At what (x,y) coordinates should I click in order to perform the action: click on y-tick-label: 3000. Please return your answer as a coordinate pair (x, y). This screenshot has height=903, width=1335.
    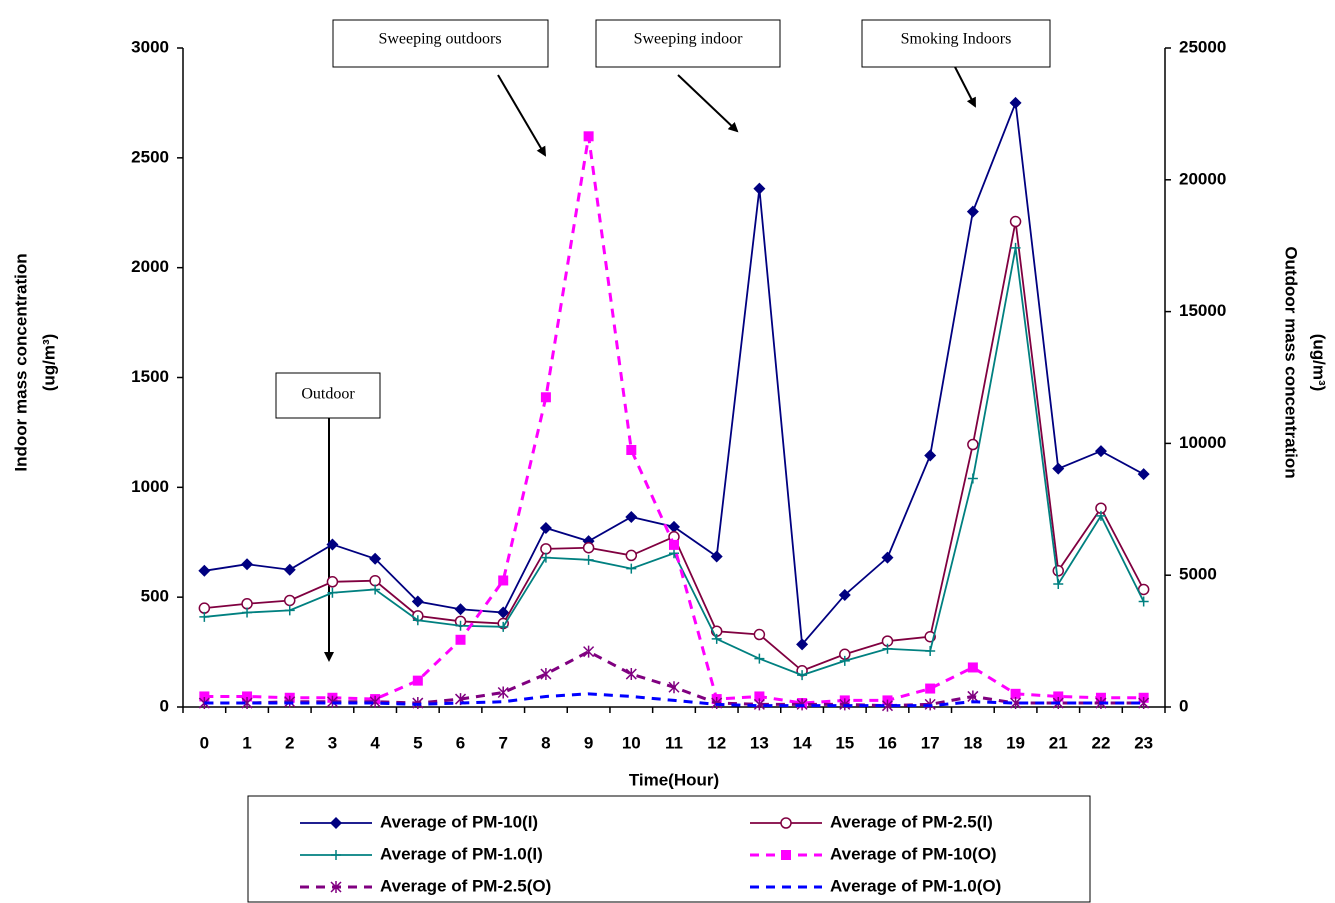
    Looking at the image, I should click on (150, 46).